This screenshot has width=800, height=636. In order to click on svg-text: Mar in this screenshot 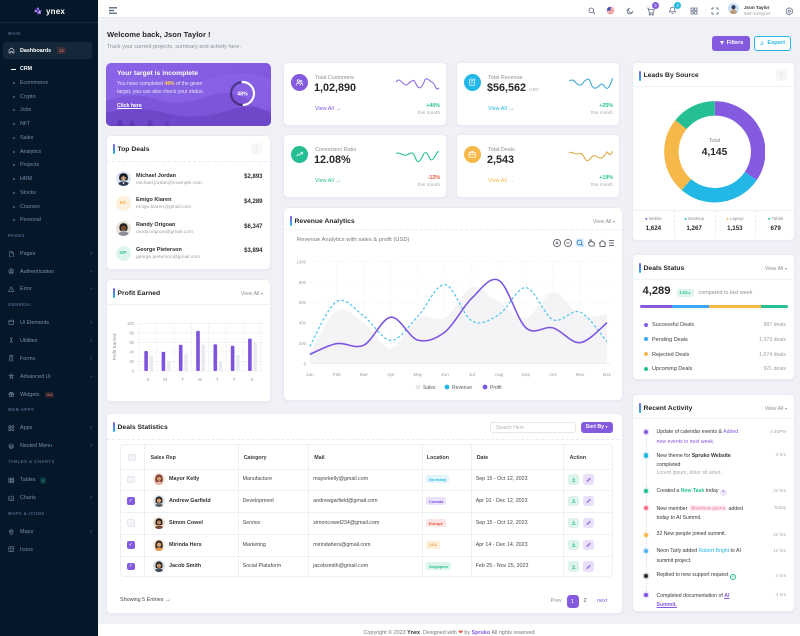, I will do `click(364, 375)`.